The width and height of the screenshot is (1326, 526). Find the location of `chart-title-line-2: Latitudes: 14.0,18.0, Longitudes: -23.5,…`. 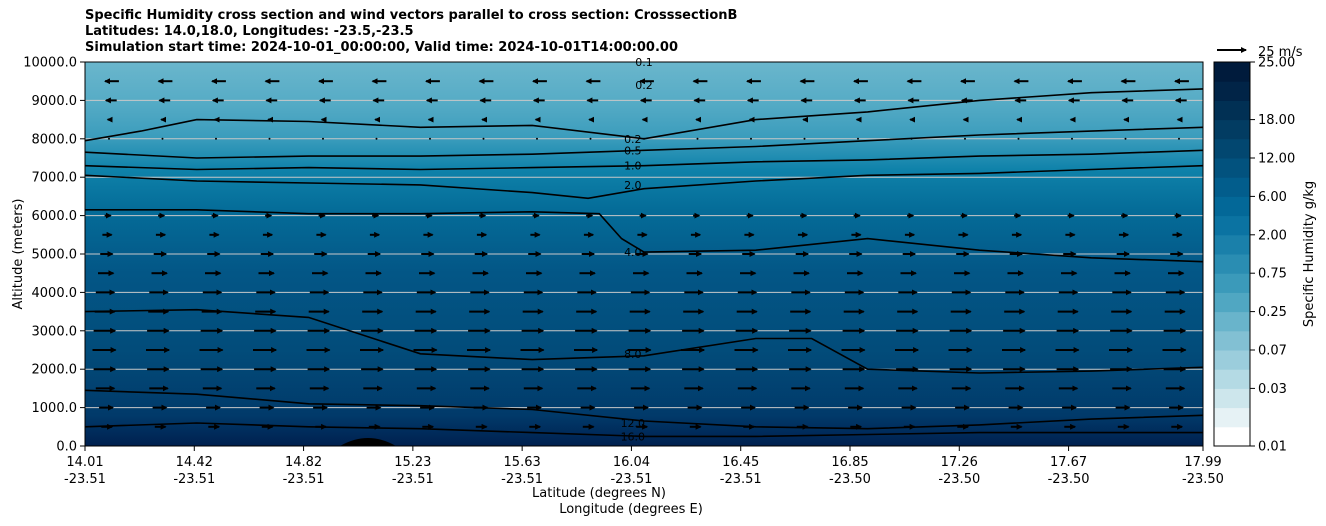

chart-title-line-2: Latitudes: 14.0,18.0, Longitudes: -23.5,… is located at coordinates (249, 31).